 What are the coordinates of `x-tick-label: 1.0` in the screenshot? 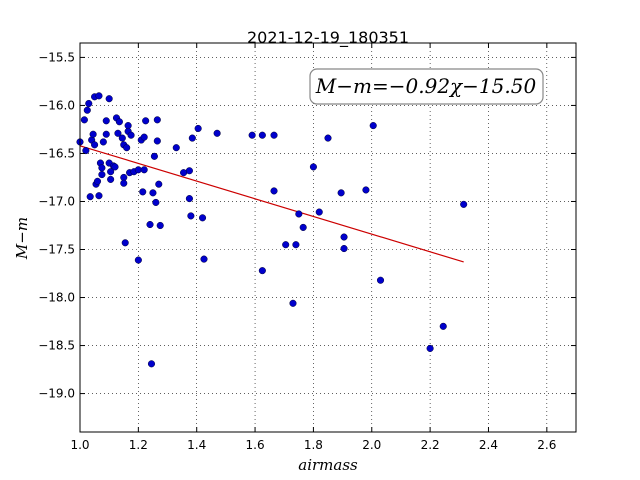 It's located at (79, 445).